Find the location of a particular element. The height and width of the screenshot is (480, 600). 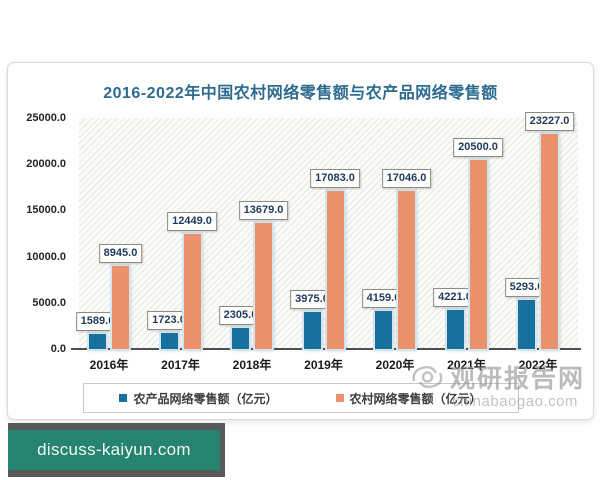

bar-rural-2018年 is located at coordinates (263, 285).